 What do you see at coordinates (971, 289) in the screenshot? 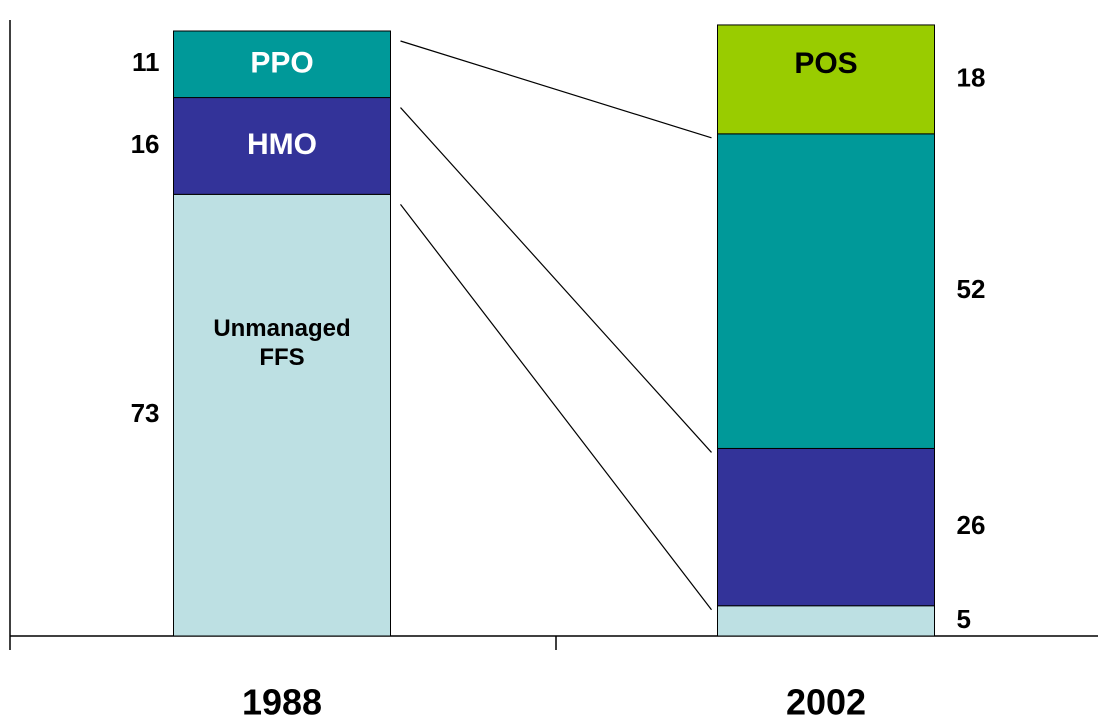
I see `value-label: 52` at bounding box center [971, 289].